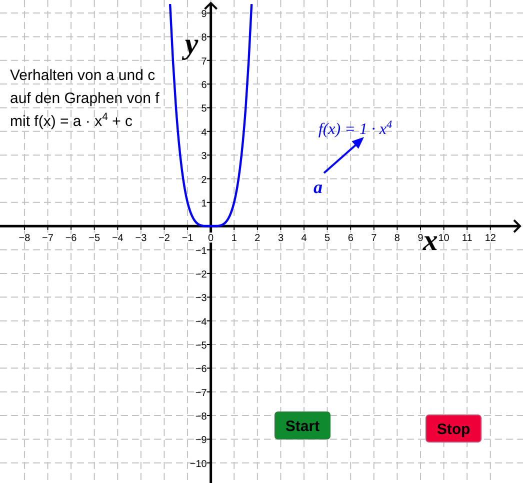 The height and width of the screenshot is (483, 523). What do you see at coordinates (355, 128) in the screenshot?
I see `annotation: f(x) = 1 · x$^{4}$` at bounding box center [355, 128].